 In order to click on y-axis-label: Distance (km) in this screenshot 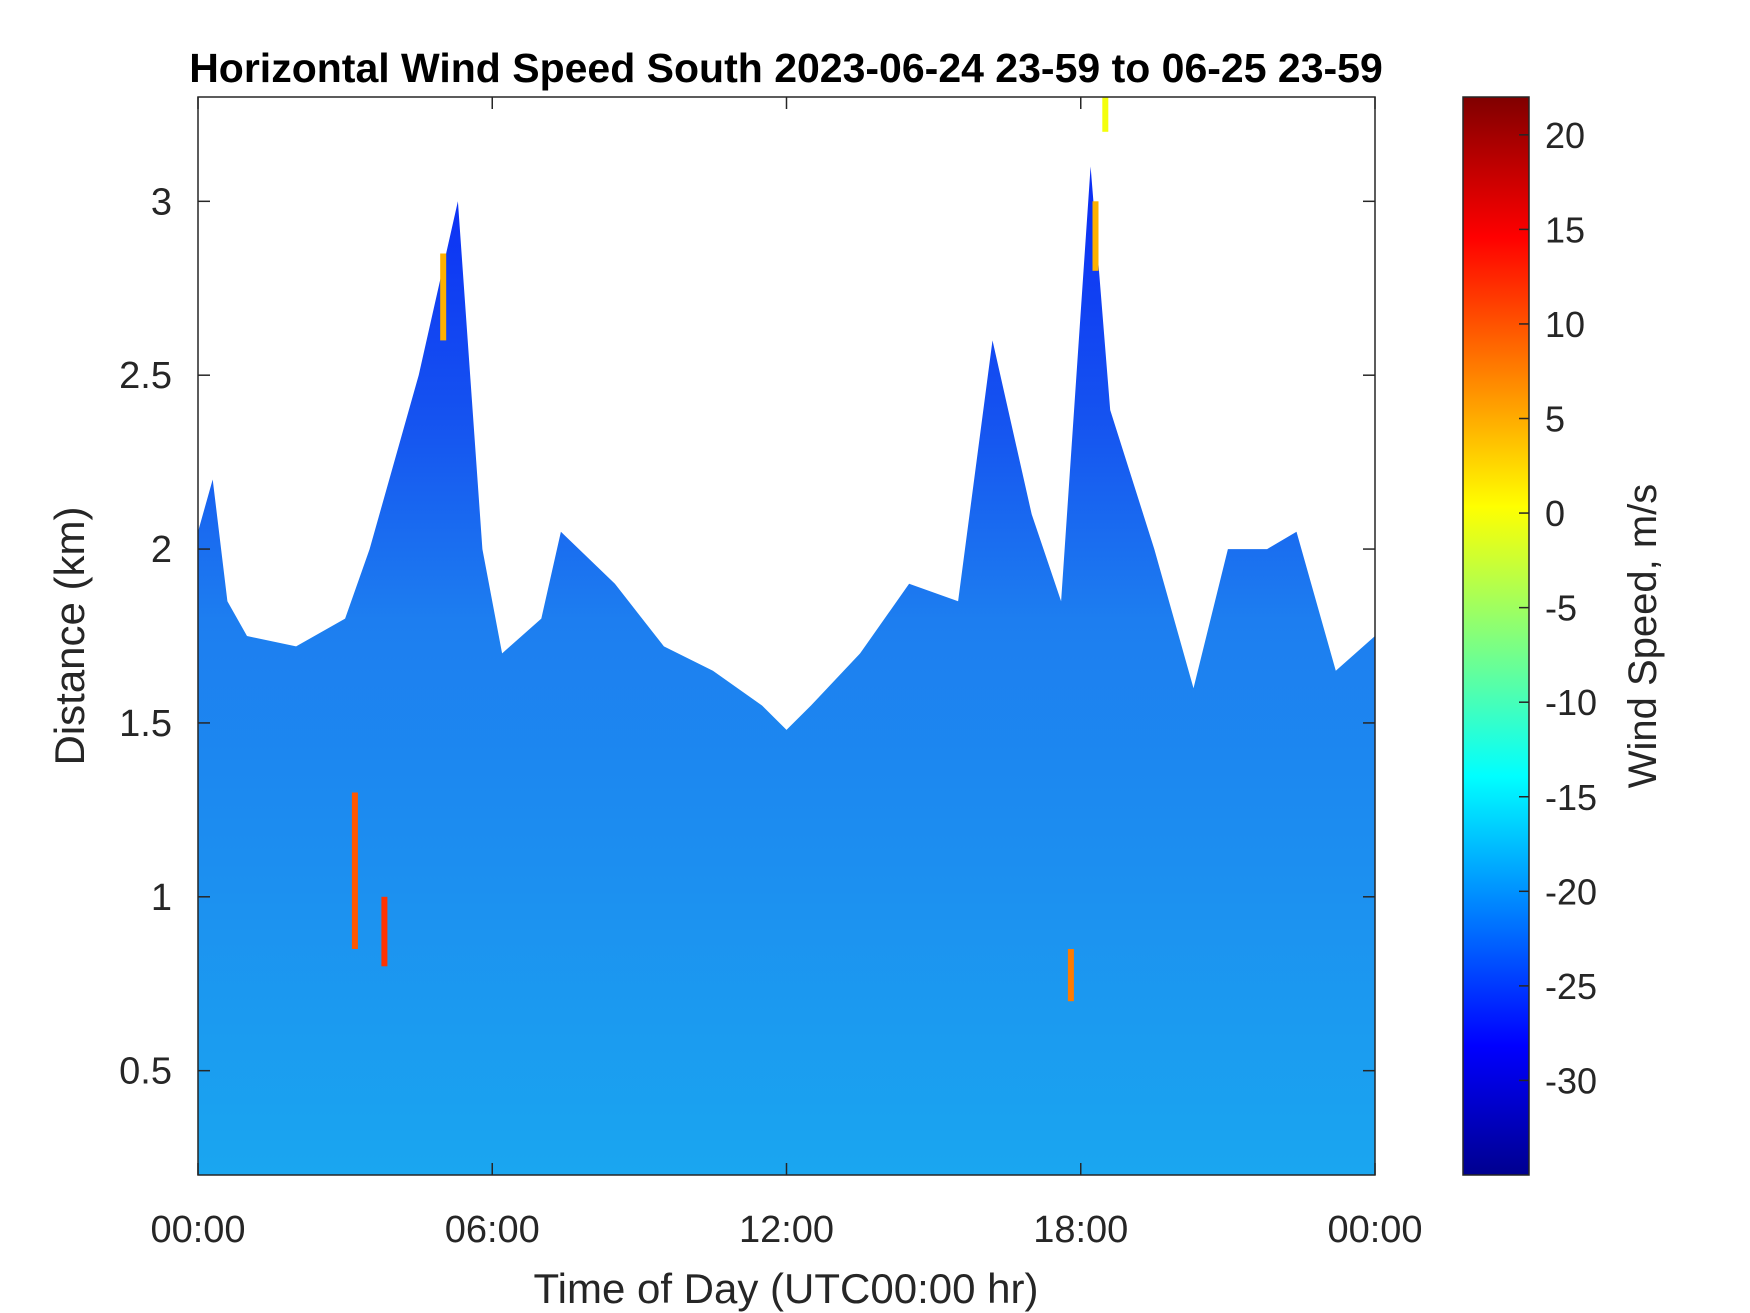, I will do `click(69, 635)`.